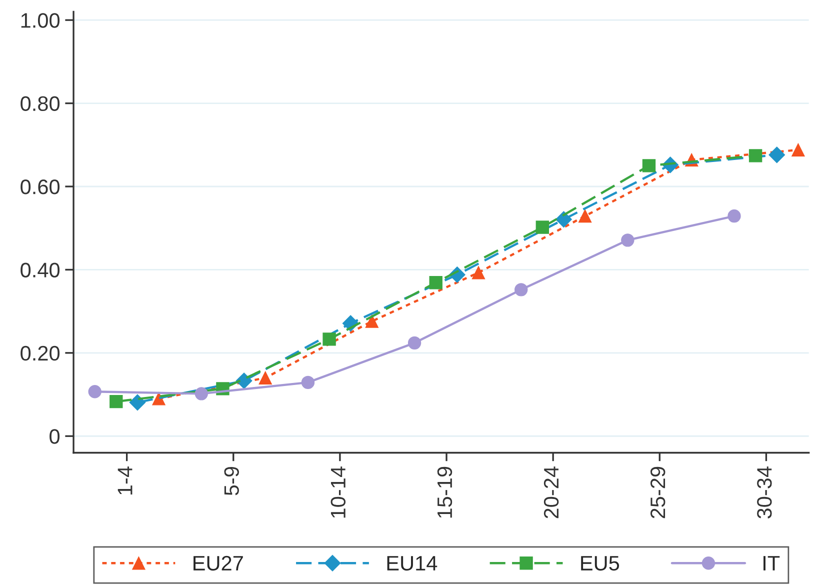  Describe the element at coordinates (40, 186) in the screenshot. I see `y-tick-label: 0.60` at that location.